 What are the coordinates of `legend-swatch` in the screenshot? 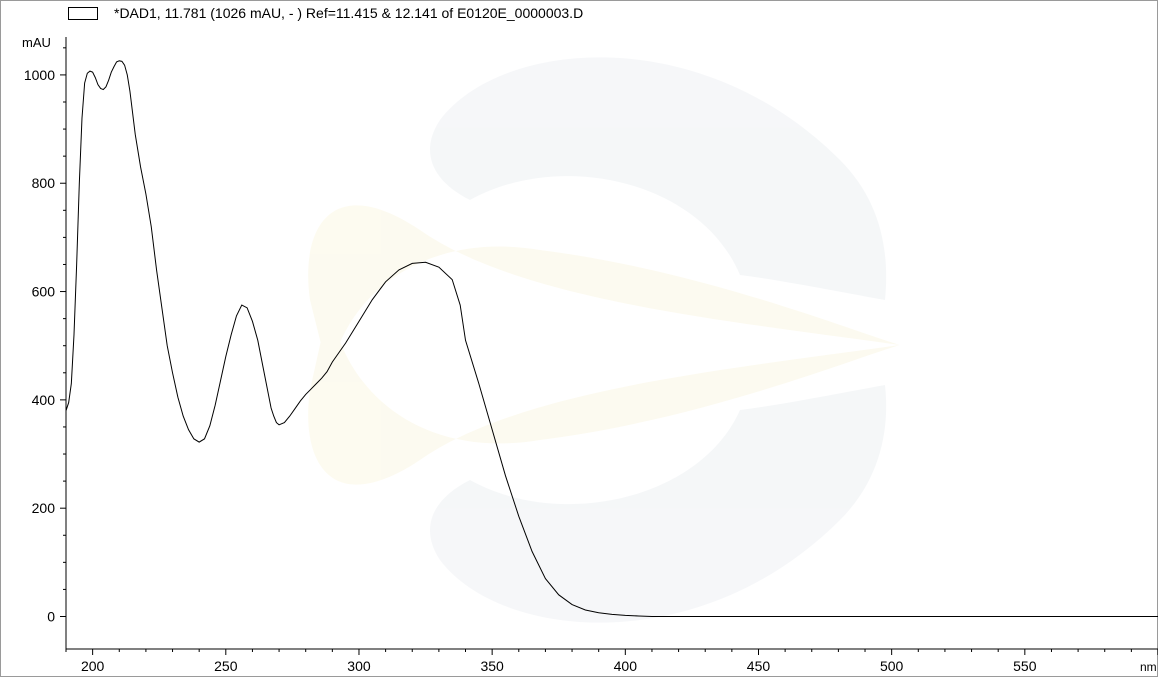 It's located at (83, 13).